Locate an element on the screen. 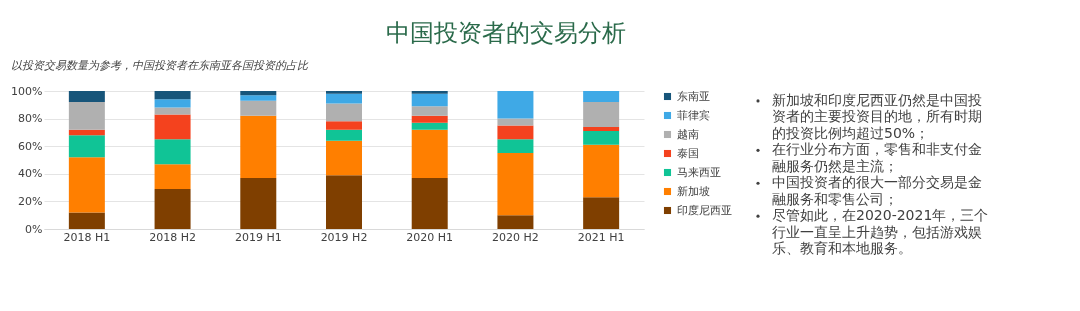 This screenshot has height=311, width=1080. text: 中国投资者的很大一部分交易是金融服务和零售公司； is located at coordinates (877, 190).